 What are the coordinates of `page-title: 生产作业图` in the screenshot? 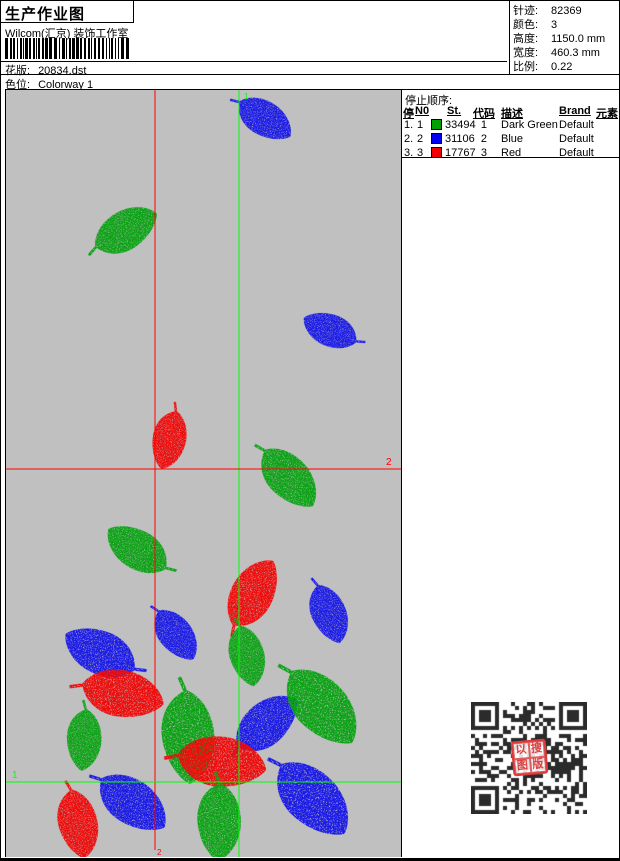 It's located at (45, 14).